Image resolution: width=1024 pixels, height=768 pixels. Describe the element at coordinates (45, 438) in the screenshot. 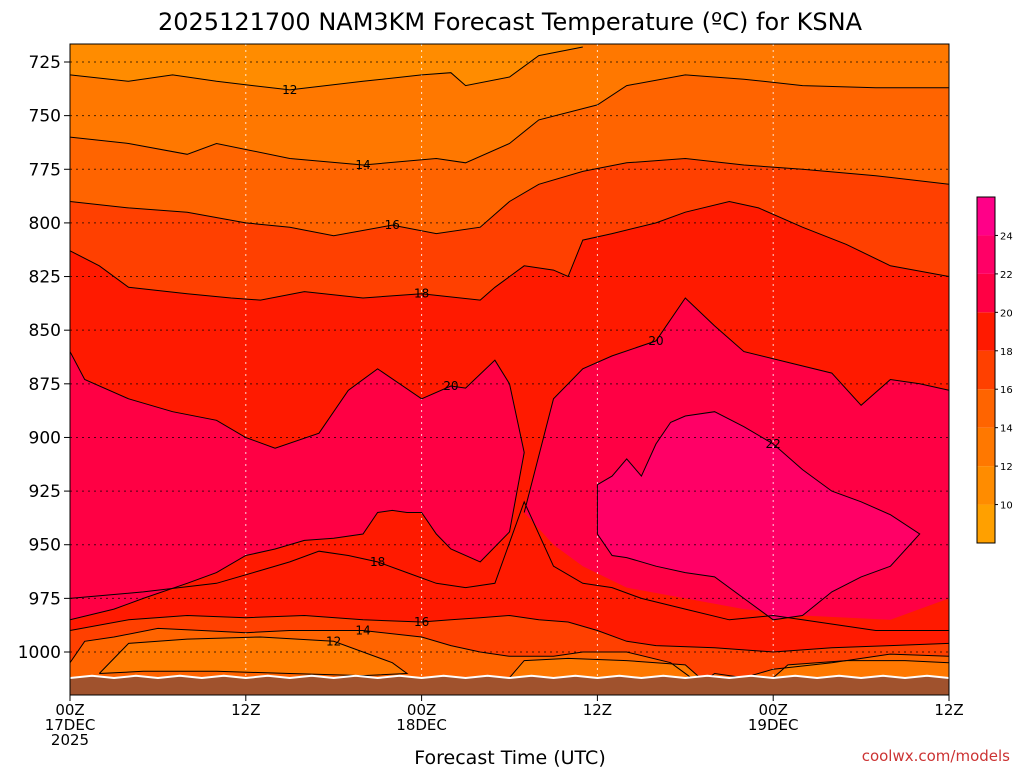

I see `y-tick-label: 900` at that location.